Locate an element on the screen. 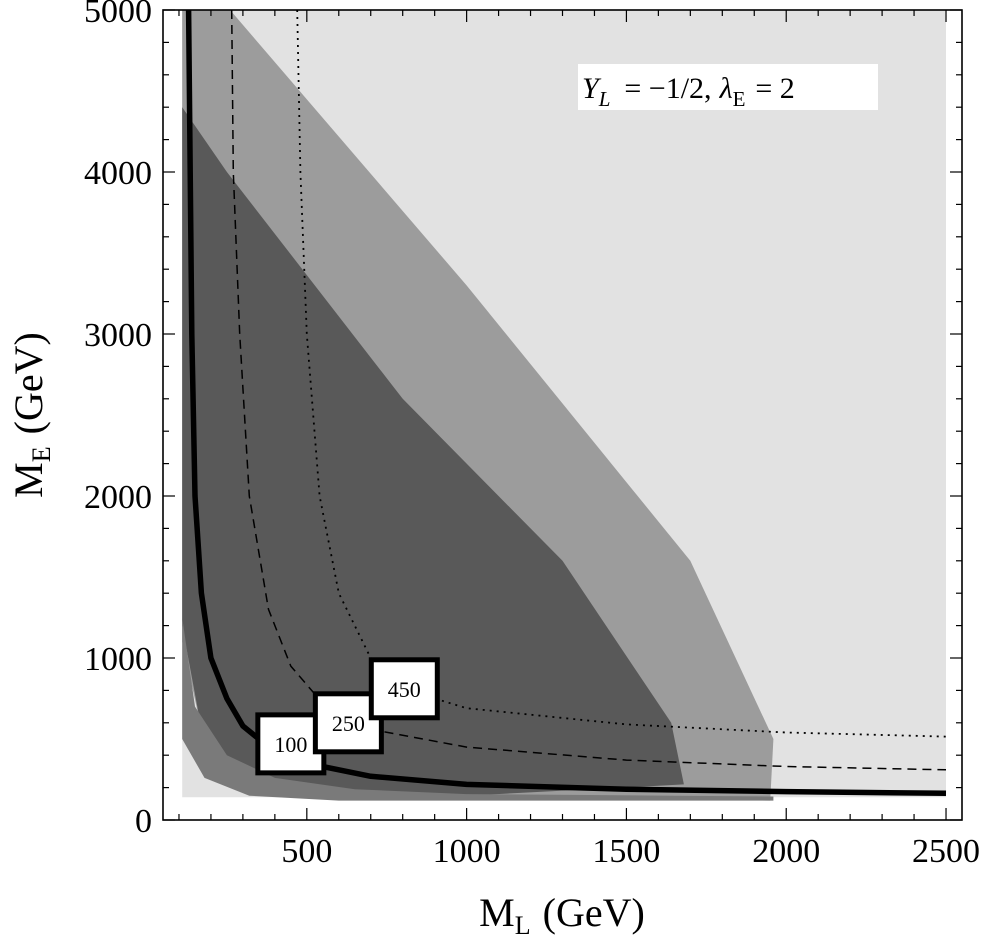 Image resolution: width=1000 pixels, height=936 pixels. x-axis-unit: (GeV) is located at coordinates (594, 912).